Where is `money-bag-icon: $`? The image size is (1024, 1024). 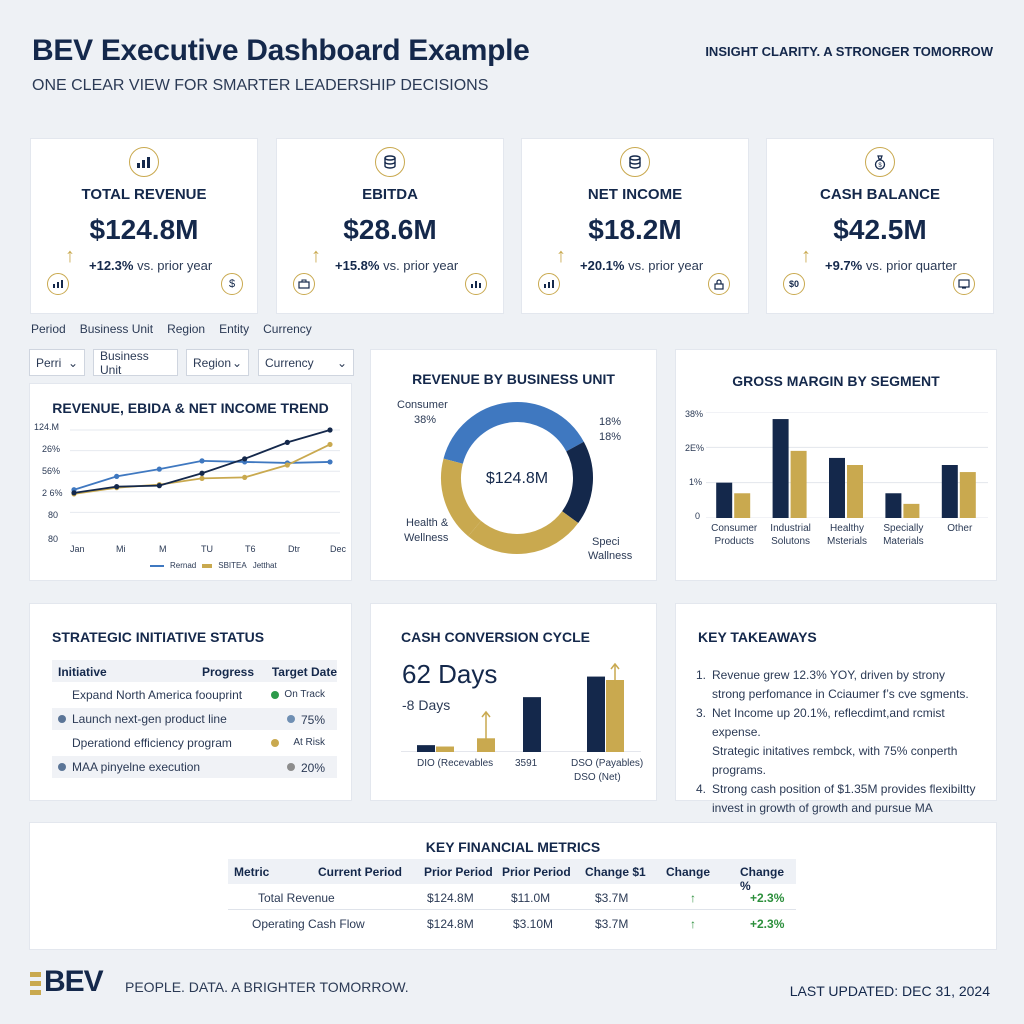
money-bag-icon: $ is located at coordinates (880, 162).